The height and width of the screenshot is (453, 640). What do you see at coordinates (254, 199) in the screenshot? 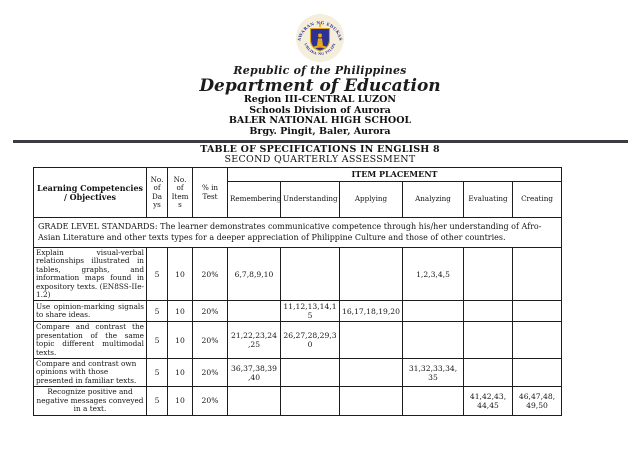
I see `col-header-remembering: Remembering` at bounding box center [254, 199].